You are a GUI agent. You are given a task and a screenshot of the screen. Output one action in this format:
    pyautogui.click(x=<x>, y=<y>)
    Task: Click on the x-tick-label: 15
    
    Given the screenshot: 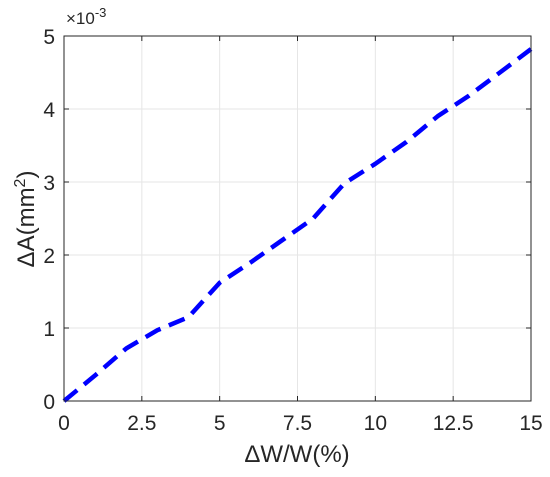 What is the action you would take?
    pyautogui.click(x=530, y=423)
    